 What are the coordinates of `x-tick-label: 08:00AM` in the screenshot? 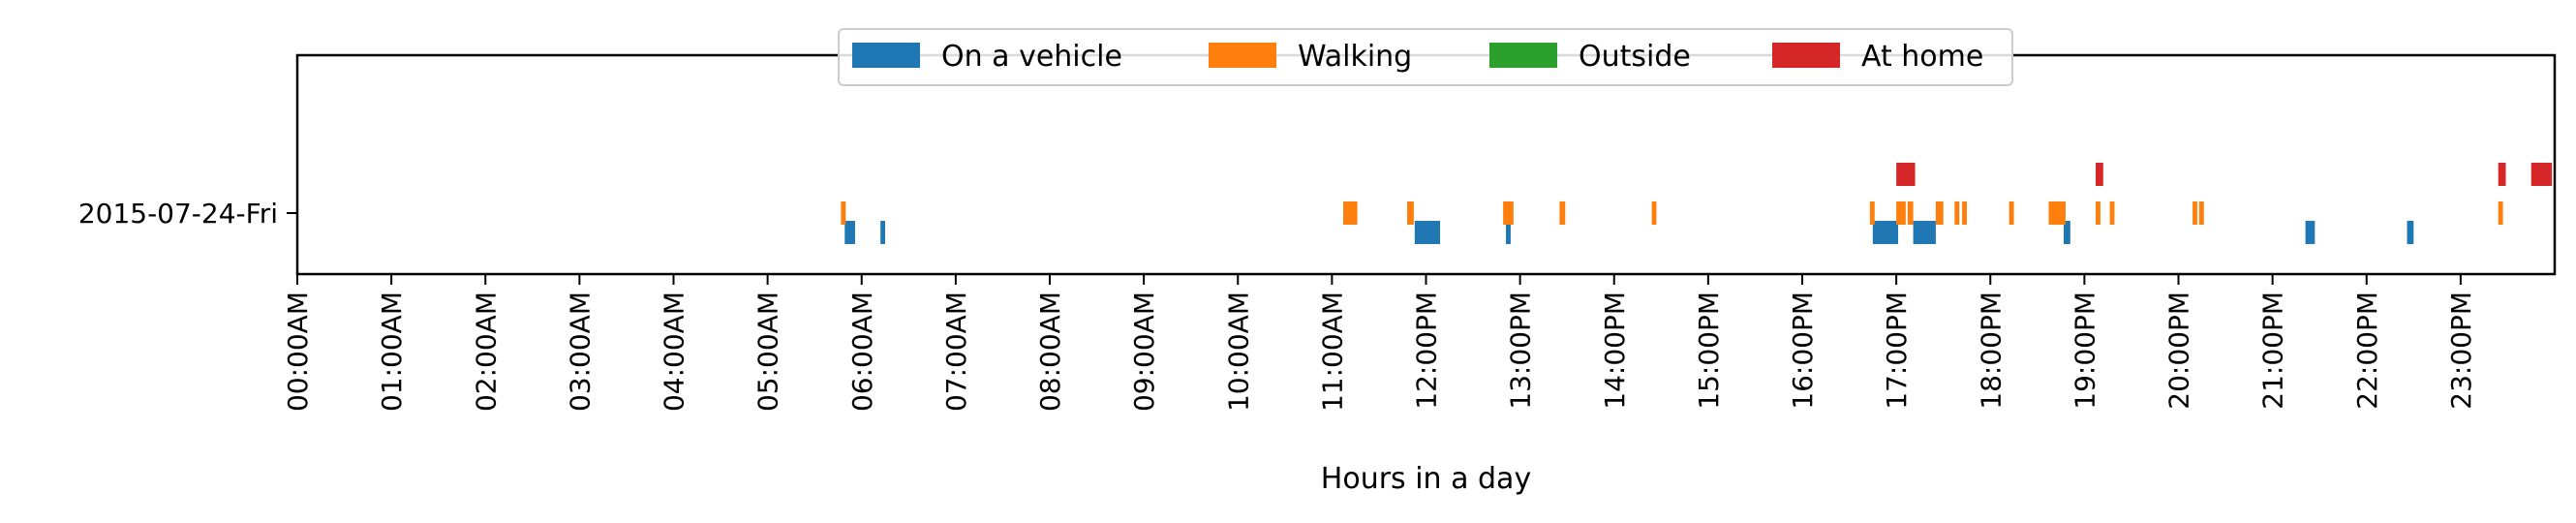 It's located at (1050, 352).